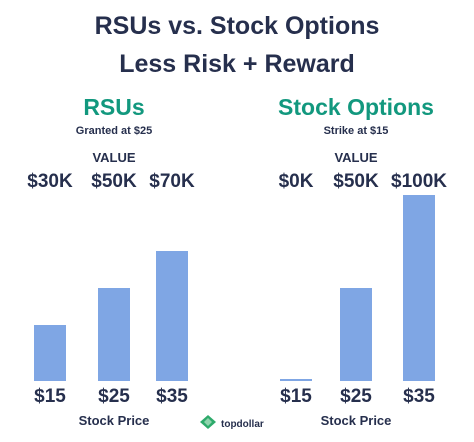  I want to click on value-label: $30K, so click(50, 181).